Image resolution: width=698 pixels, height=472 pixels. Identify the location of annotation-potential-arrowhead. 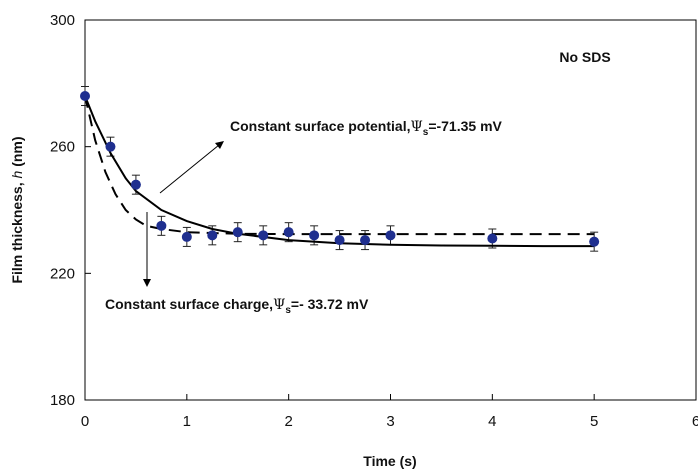
(219, 145).